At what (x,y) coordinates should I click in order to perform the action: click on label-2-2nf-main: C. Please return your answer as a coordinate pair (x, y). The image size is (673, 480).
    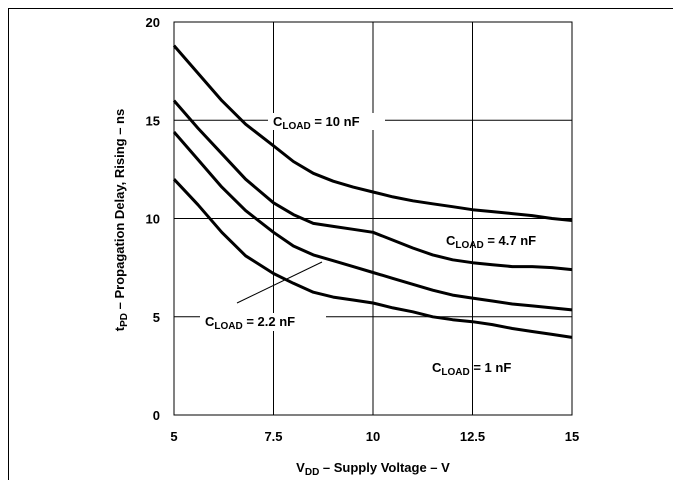
    Looking at the image, I should click on (210, 321).